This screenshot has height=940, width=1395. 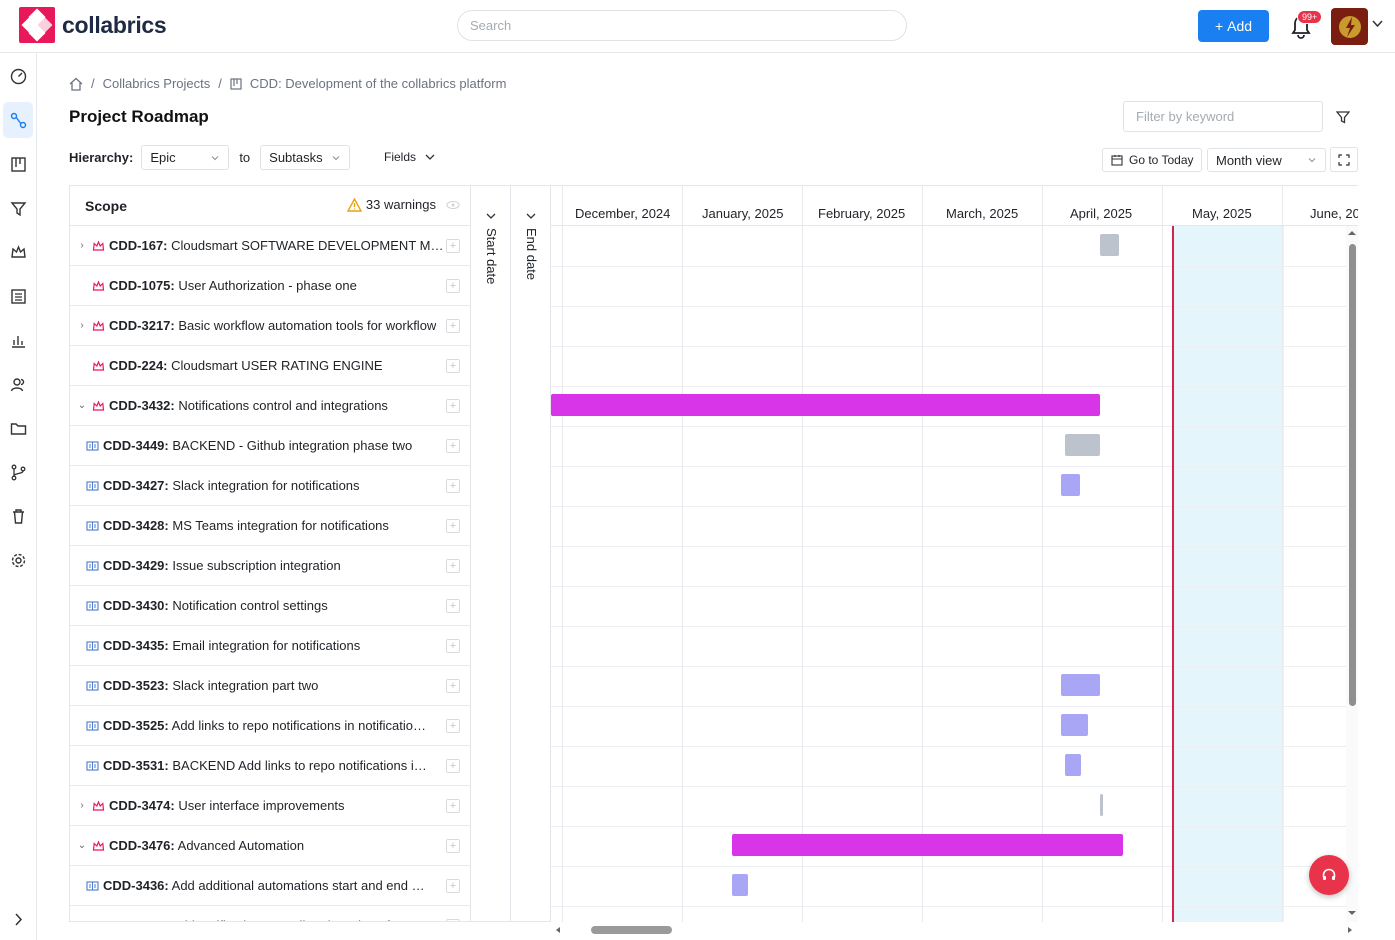 I want to click on avatar, so click(x=1349, y=26).